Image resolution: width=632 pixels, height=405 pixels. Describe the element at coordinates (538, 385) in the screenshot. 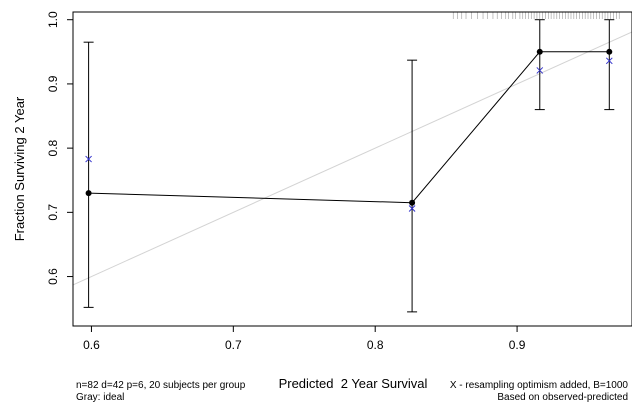

I see `resampling-line: X - resampling optimism added, B=1000` at that location.